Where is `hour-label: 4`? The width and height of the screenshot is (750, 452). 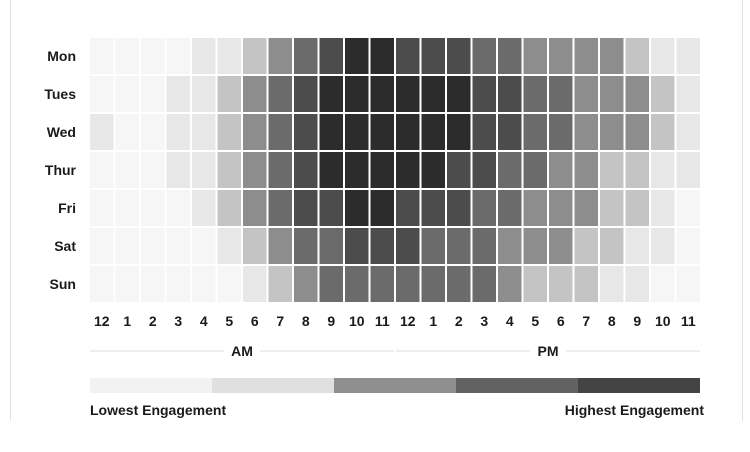 hour-label: 4 is located at coordinates (204, 321).